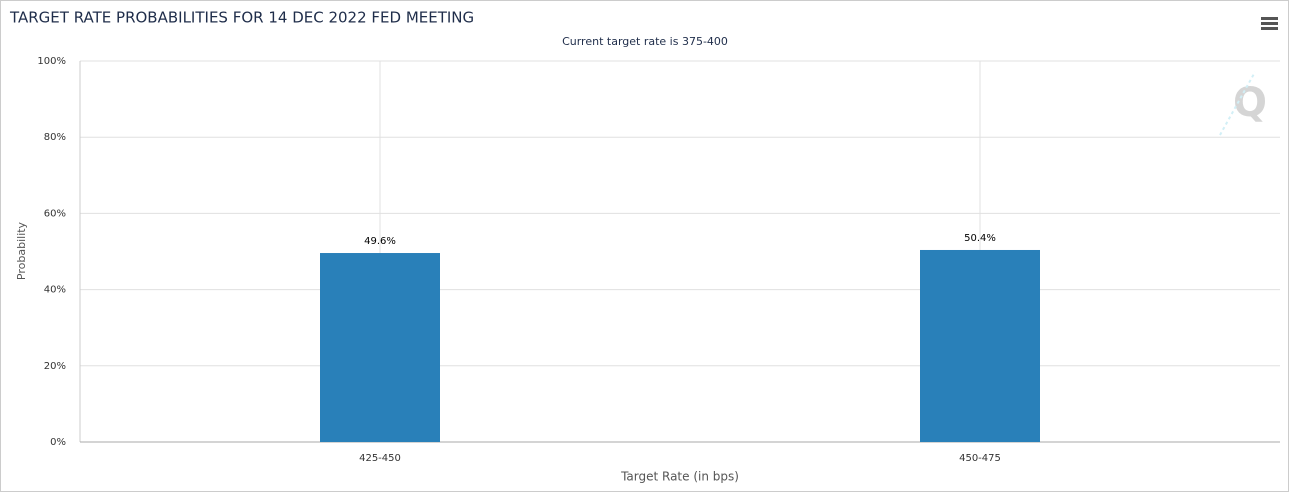 The image size is (1289, 492). I want to click on y-tick-label: 40%, so click(55, 290).